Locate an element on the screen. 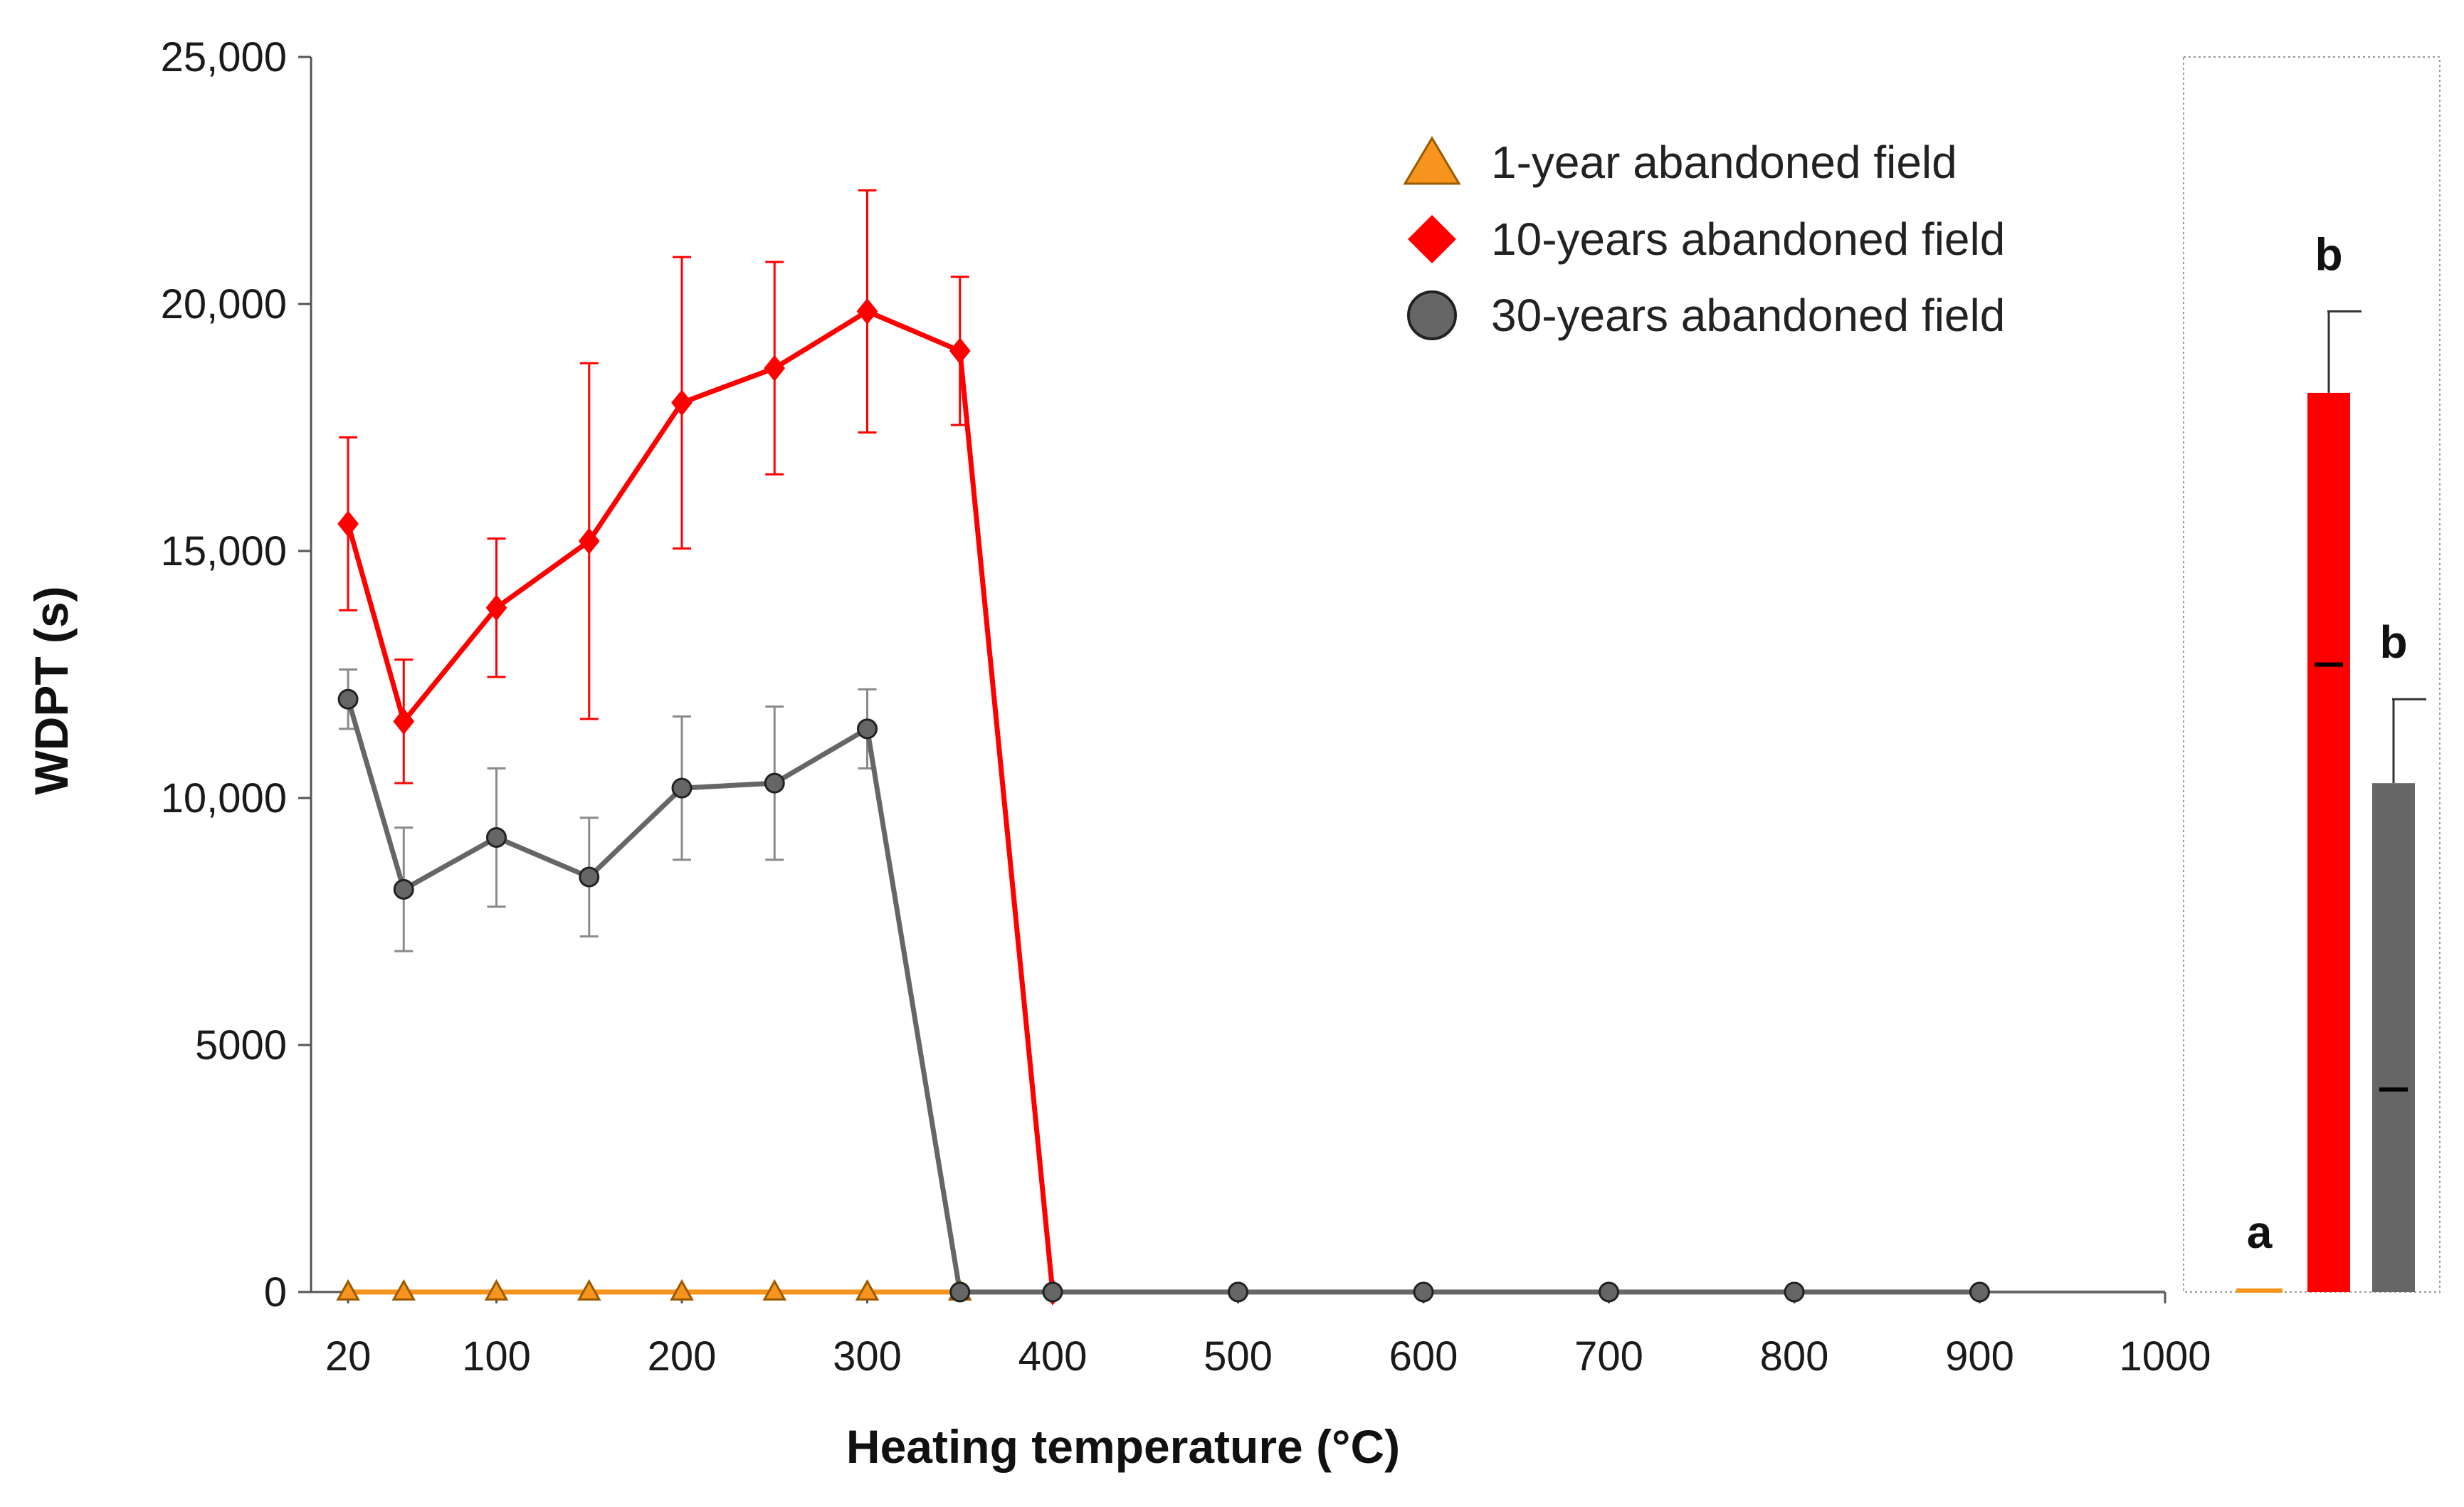 The width and height of the screenshot is (2464, 1507). legend-label: 10-years abandoned field is located at coordinates (1748, 239).